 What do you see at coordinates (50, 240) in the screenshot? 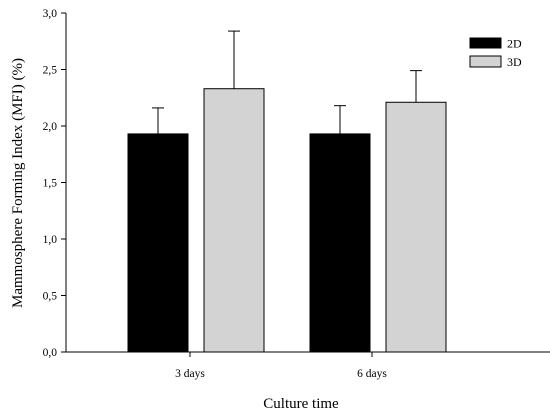
I see `y-tick-label: 1,0` at bounding box center [50, 240].